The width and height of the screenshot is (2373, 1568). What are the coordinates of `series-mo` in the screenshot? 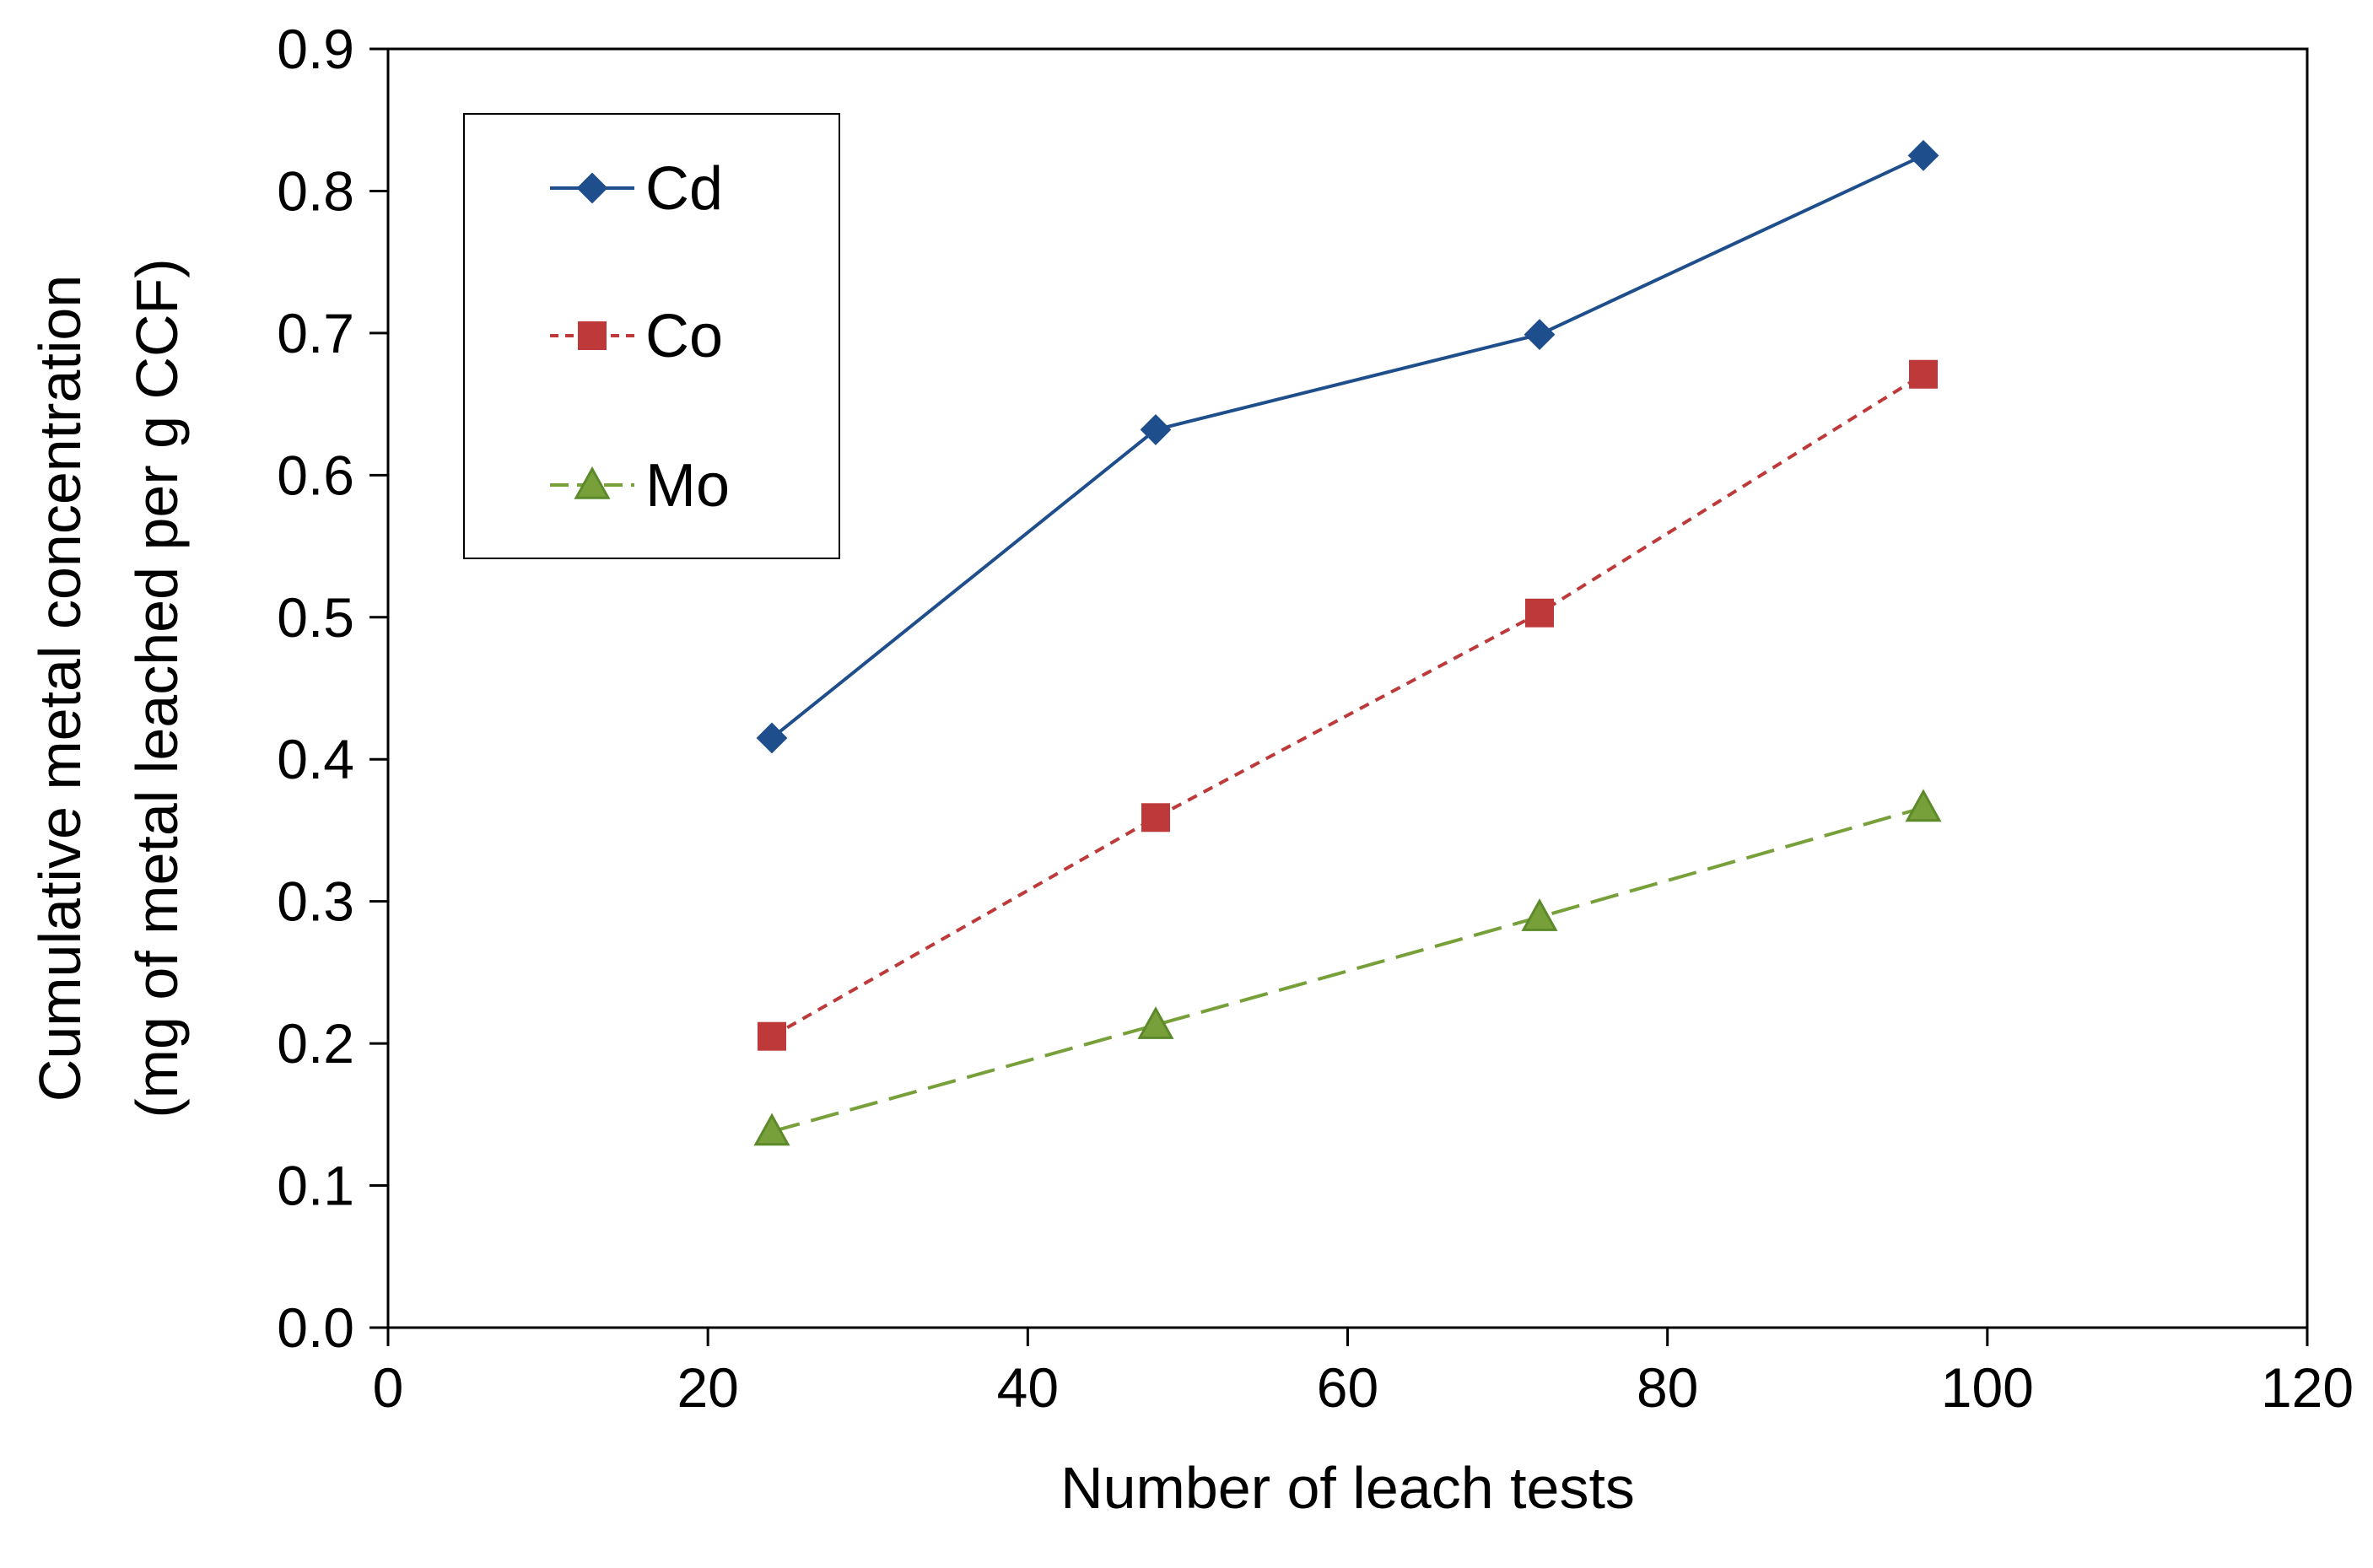 It's located at (1348, 967).